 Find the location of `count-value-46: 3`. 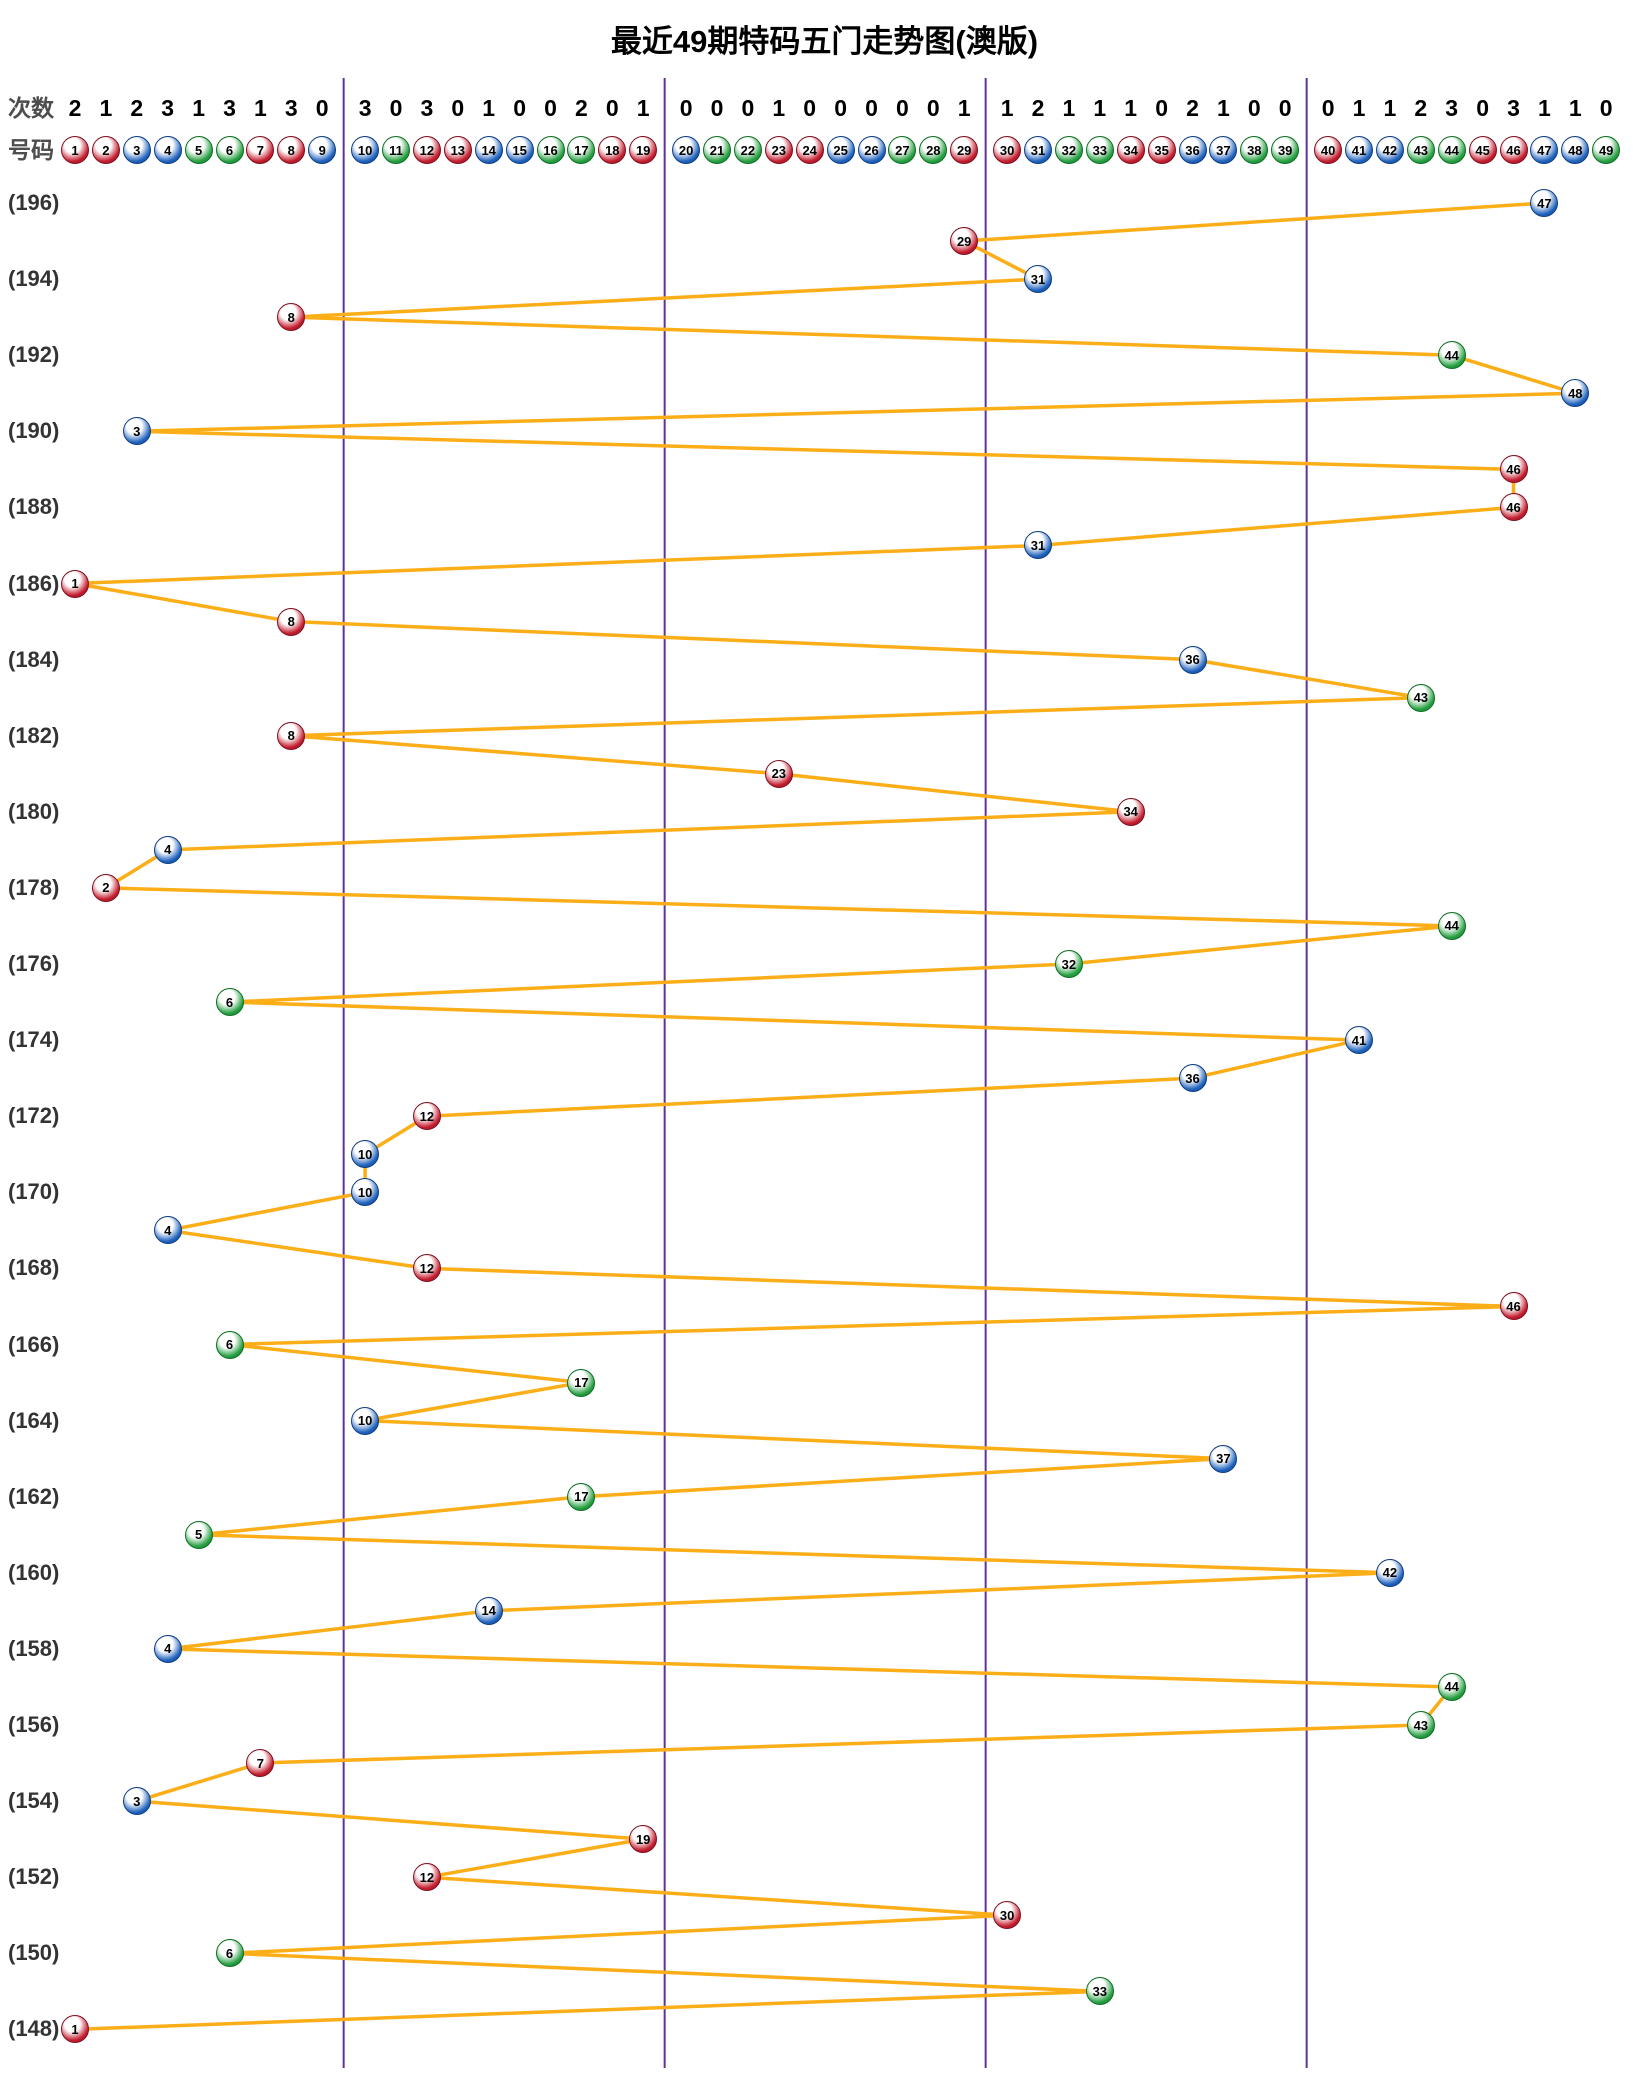

count-value-46: 3 is located at coordinates (1513, 108).